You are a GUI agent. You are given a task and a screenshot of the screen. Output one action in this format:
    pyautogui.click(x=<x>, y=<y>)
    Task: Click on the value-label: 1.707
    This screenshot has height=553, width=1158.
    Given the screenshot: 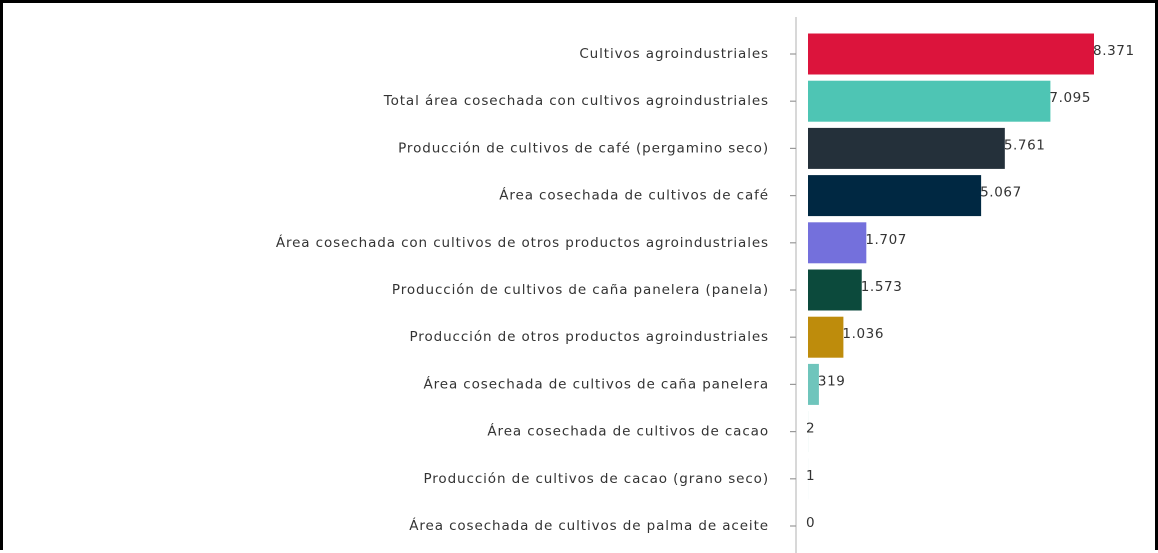 What is the action you would take?
    pyautogui.click(x=886, y=240)
    